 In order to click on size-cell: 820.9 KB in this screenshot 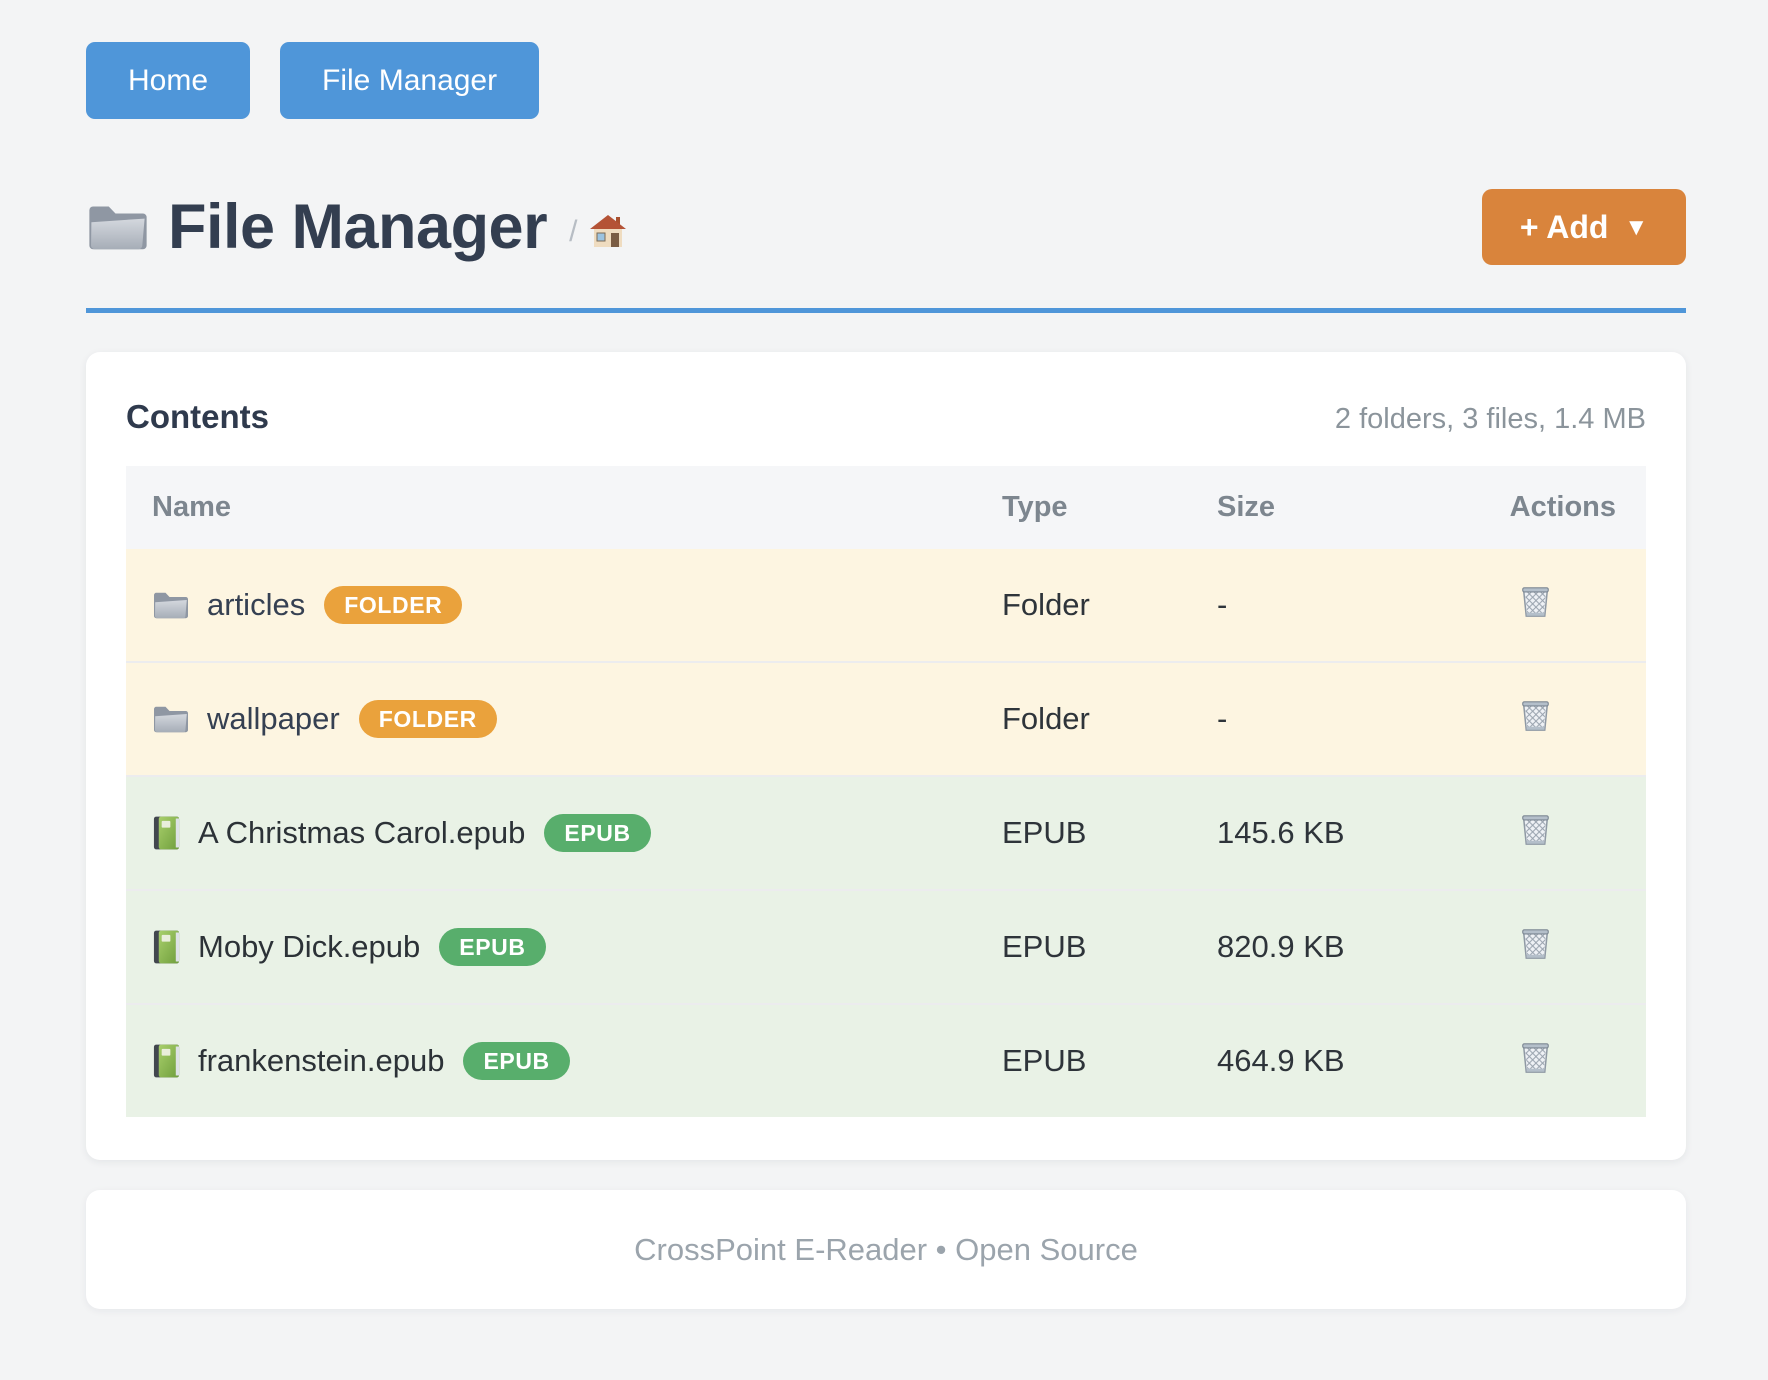, I will do `click(1281, 946)`.